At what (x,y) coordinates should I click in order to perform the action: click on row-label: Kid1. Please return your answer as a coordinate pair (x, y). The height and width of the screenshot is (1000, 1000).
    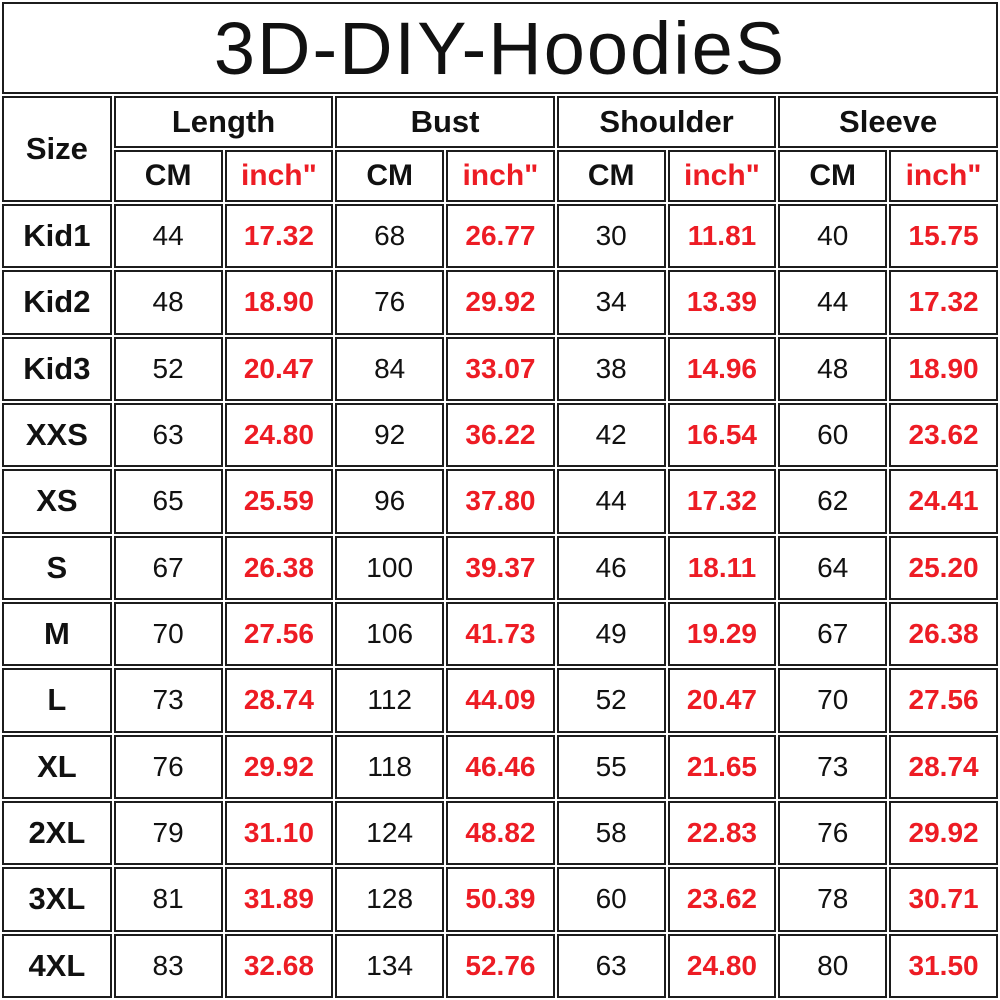
    Looking at the image, I should click on (57, 236).